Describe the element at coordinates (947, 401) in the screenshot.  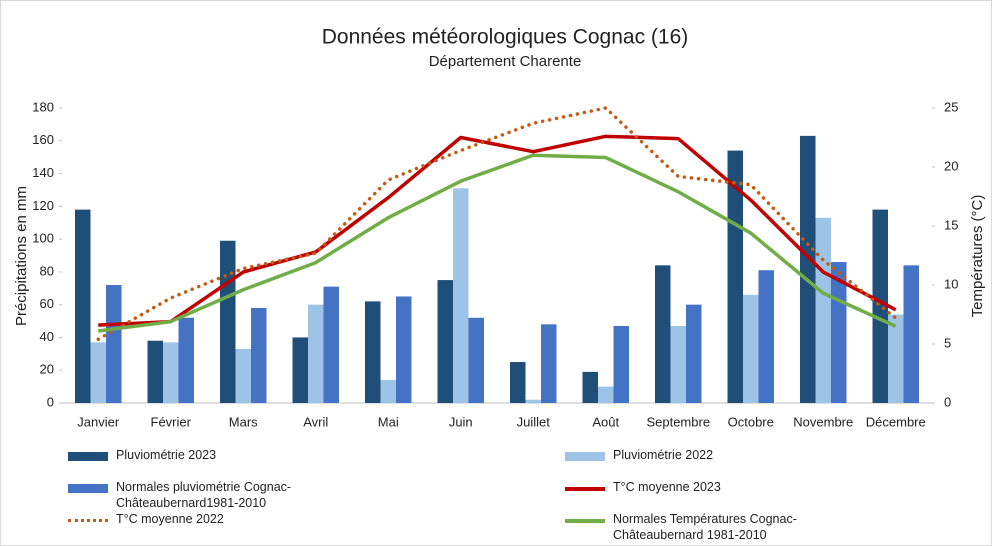
I see `y2-tick-label: 0` at that location.